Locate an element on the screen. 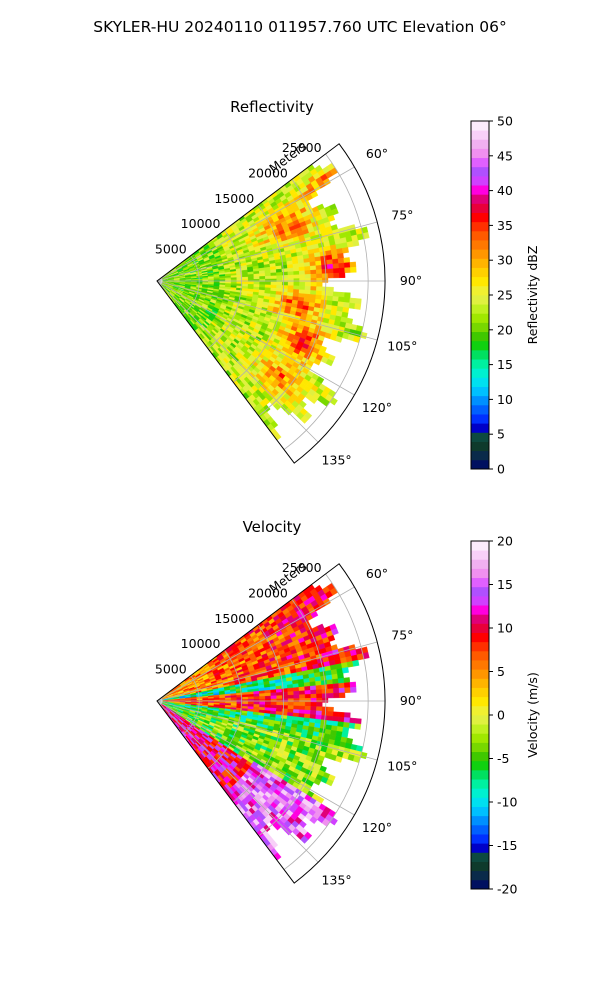  colorbar-tick-label: -10 is located at coordinates (507, 802).